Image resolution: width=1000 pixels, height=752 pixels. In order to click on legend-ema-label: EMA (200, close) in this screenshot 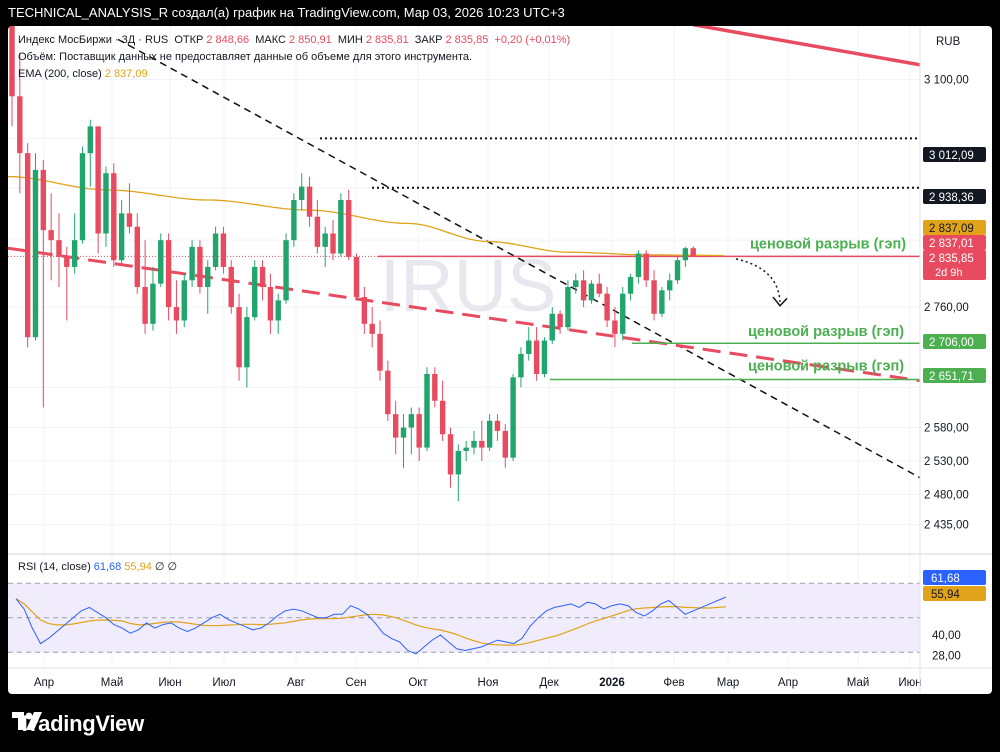, I will do `click(60, 74)`.